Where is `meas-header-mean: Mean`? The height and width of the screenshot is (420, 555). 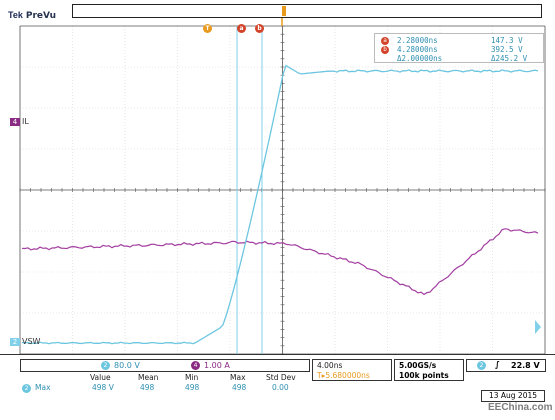 meas-header-mean: Mean is located at coordinates (148, 377).